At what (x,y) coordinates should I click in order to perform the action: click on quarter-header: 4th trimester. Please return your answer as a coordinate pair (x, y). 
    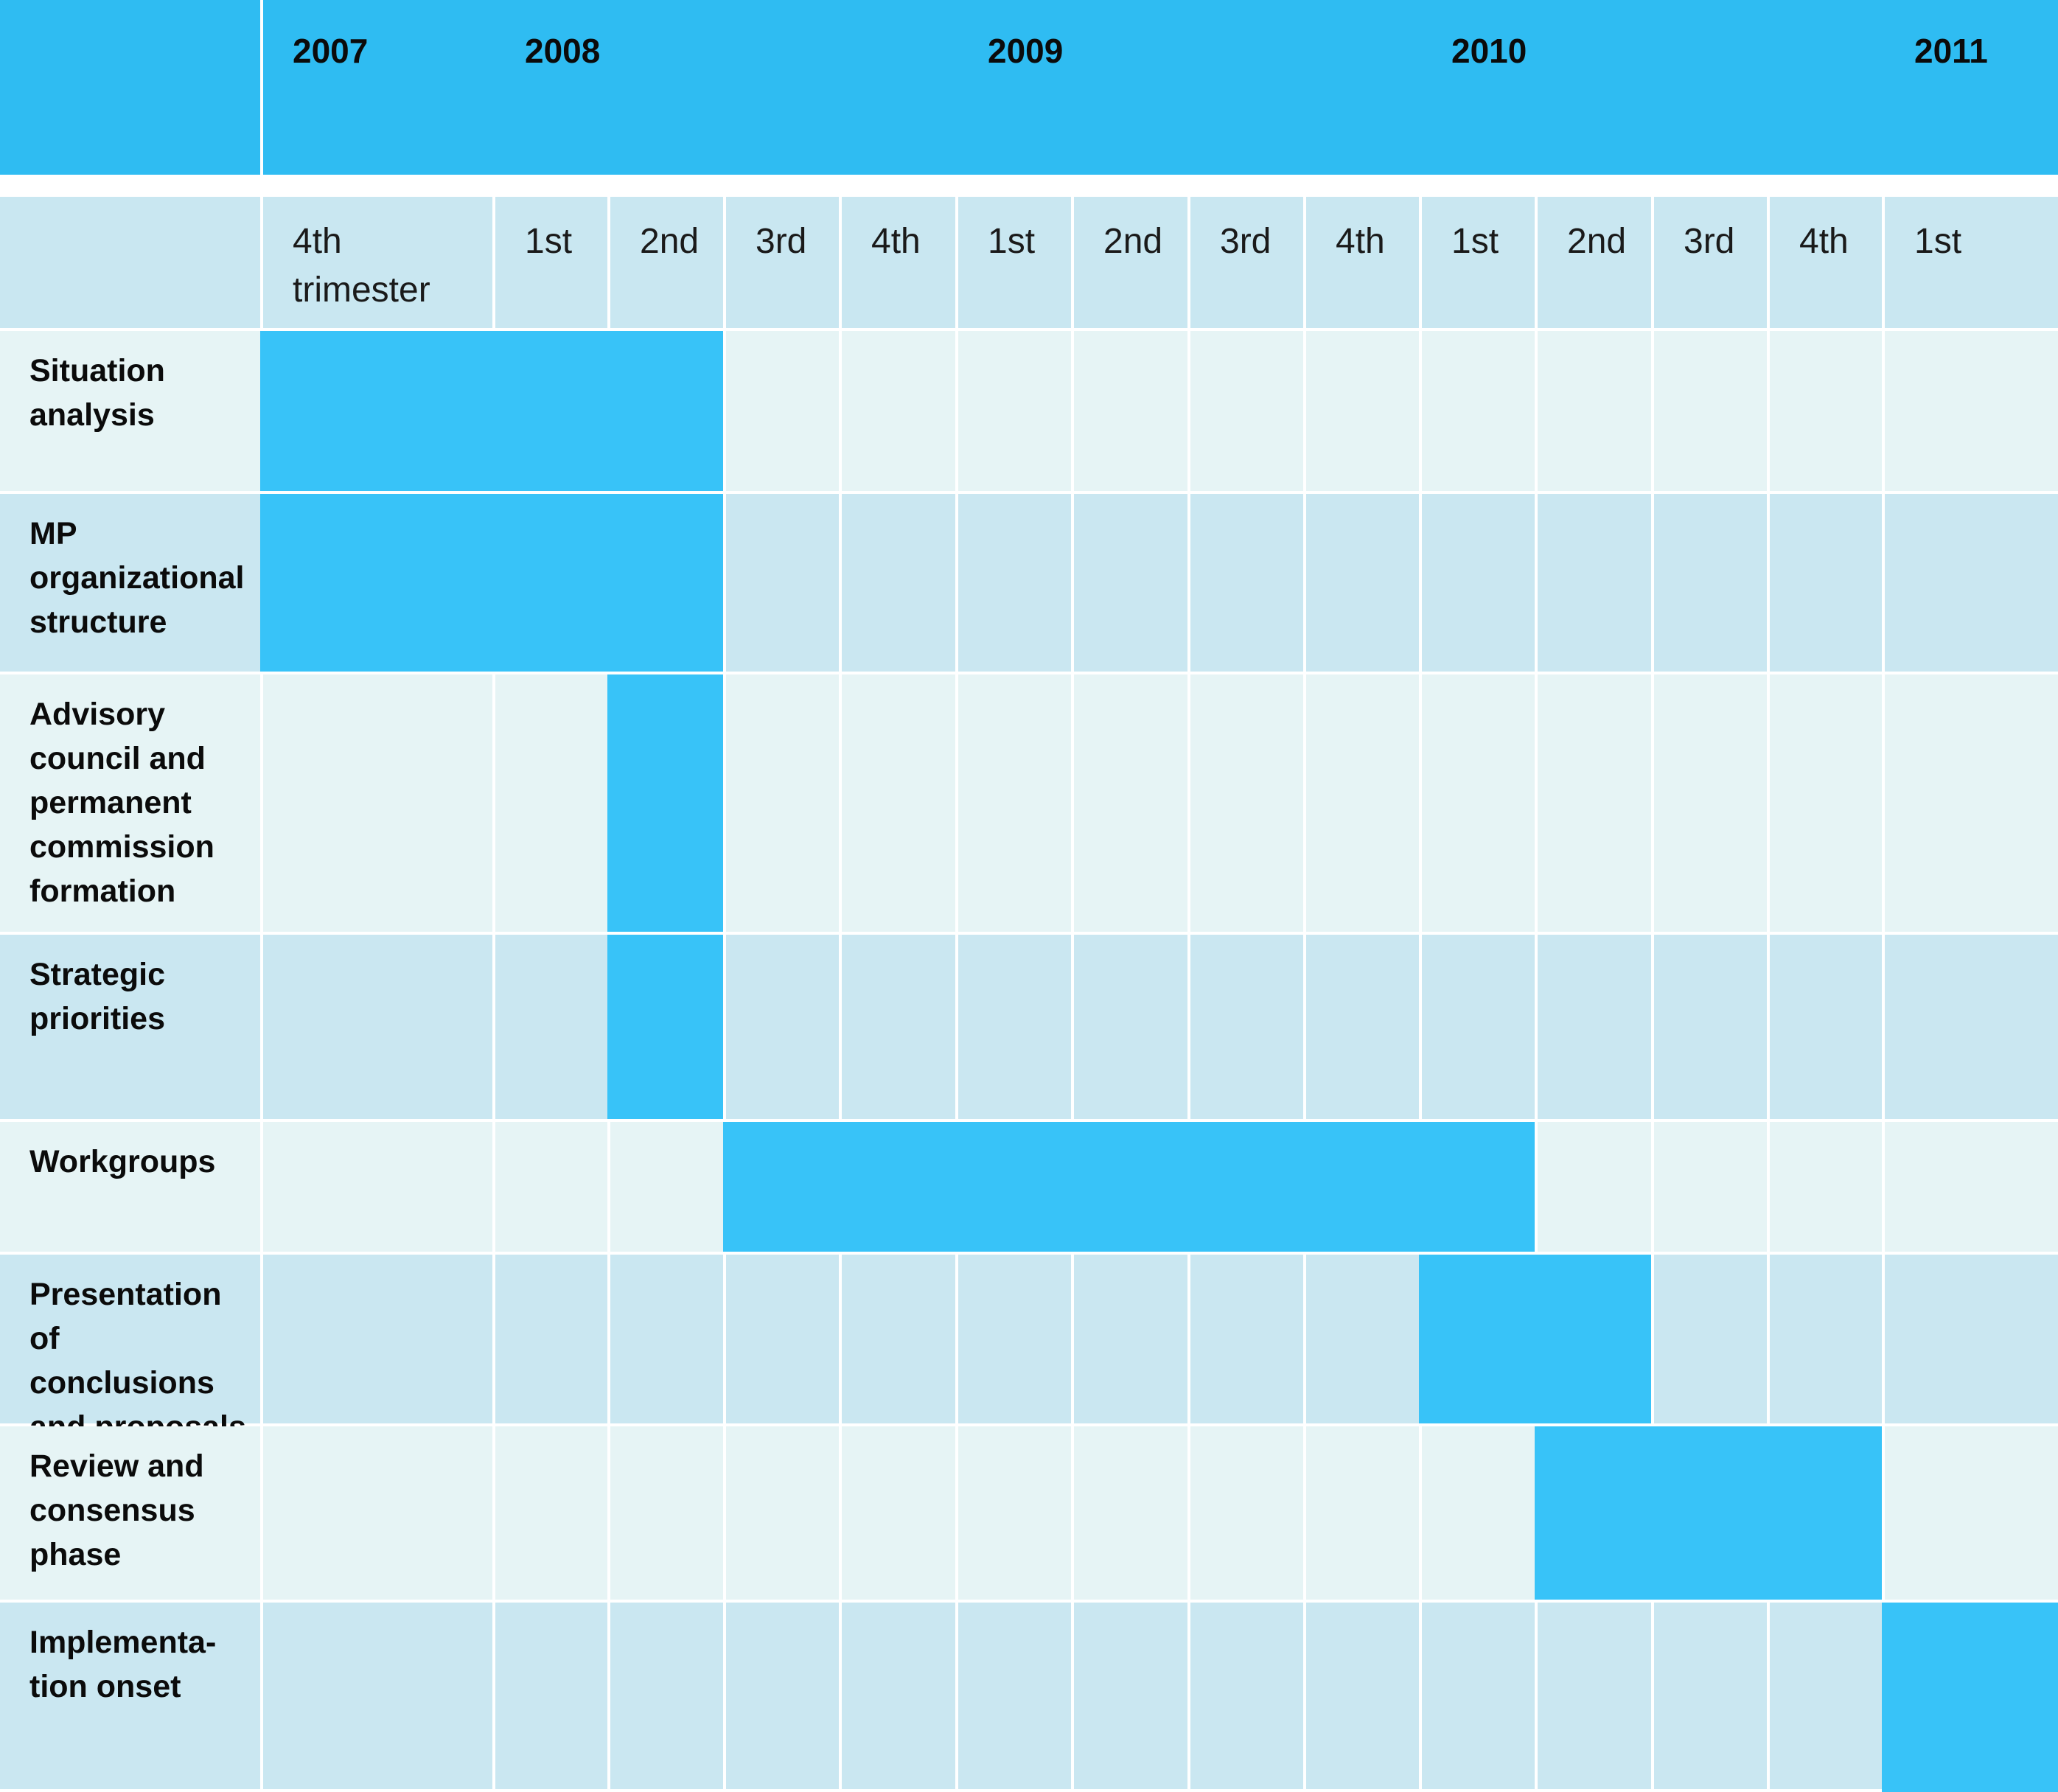
    Looking at the image, I should click on (377, 262).